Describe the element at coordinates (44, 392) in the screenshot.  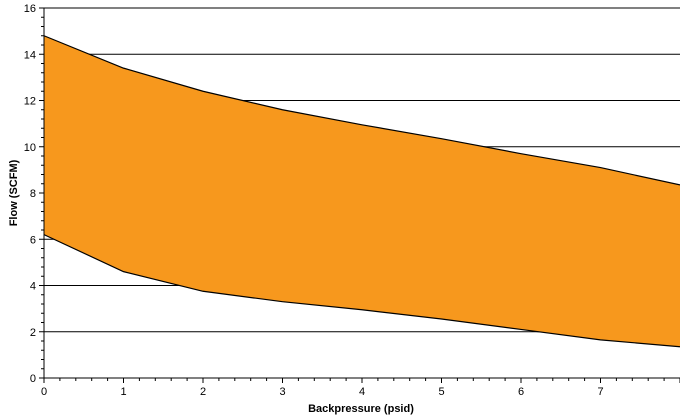
I see `x-tick-label: 0` at that location.